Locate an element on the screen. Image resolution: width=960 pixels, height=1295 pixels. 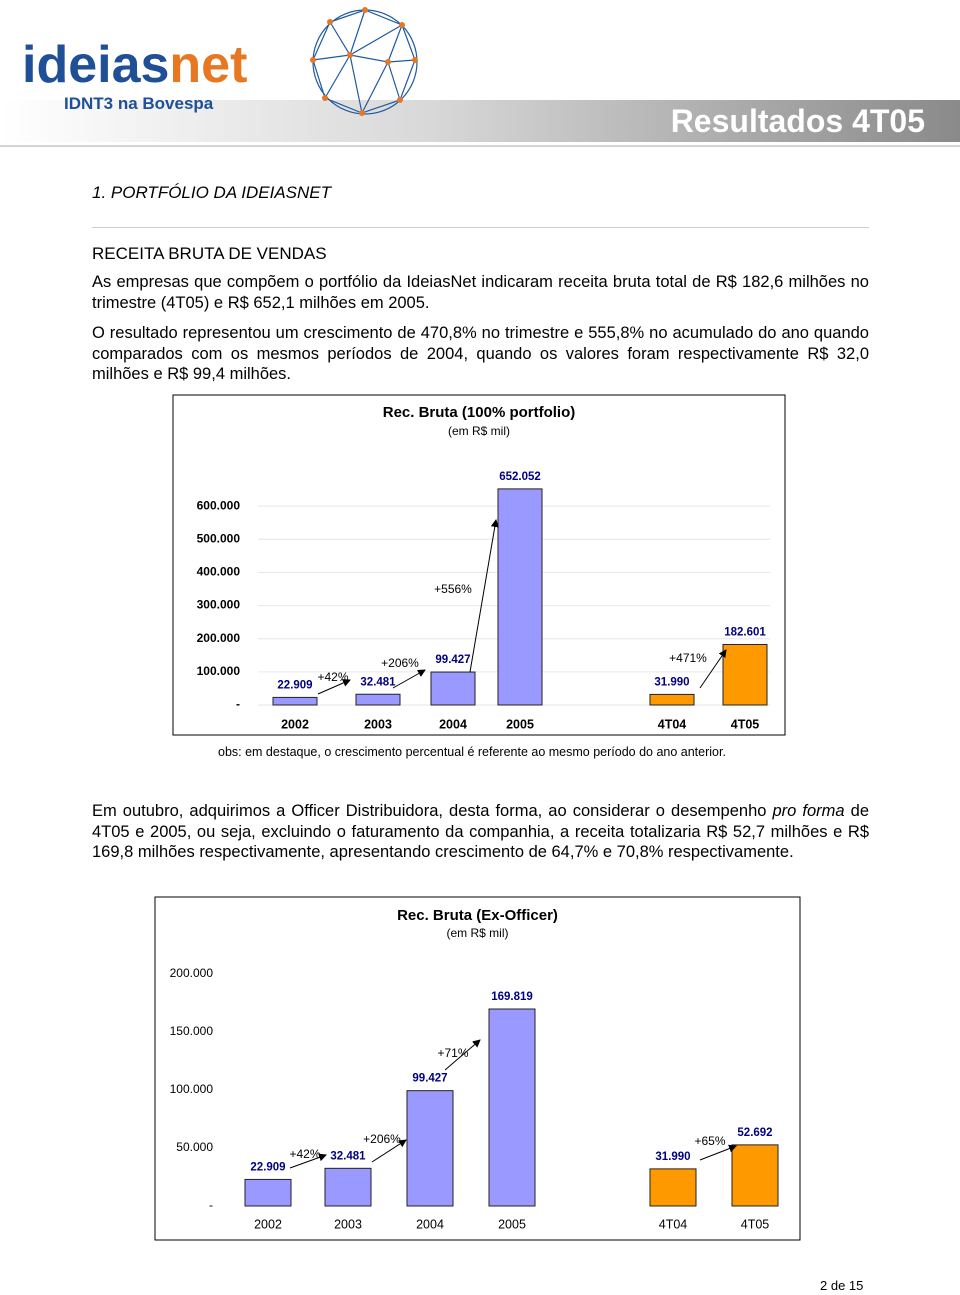
growth-annotation: +65% is located at coordinates (709, 1141).